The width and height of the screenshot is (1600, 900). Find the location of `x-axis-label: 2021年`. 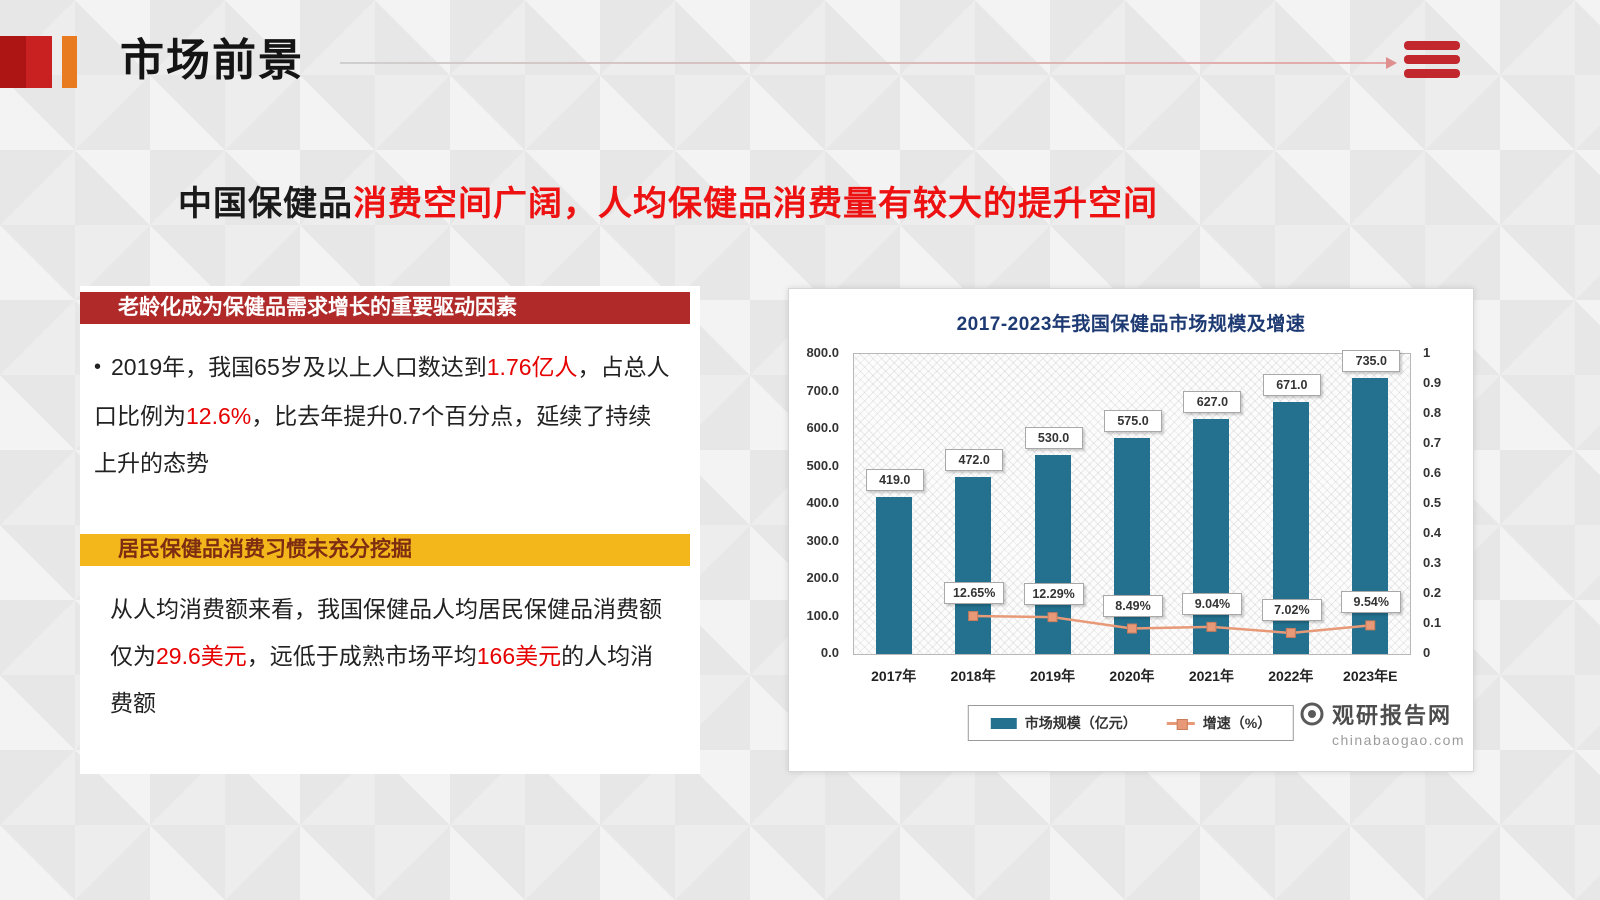

x-axis-label: 2021年 is located at coordinates (1211, 676).